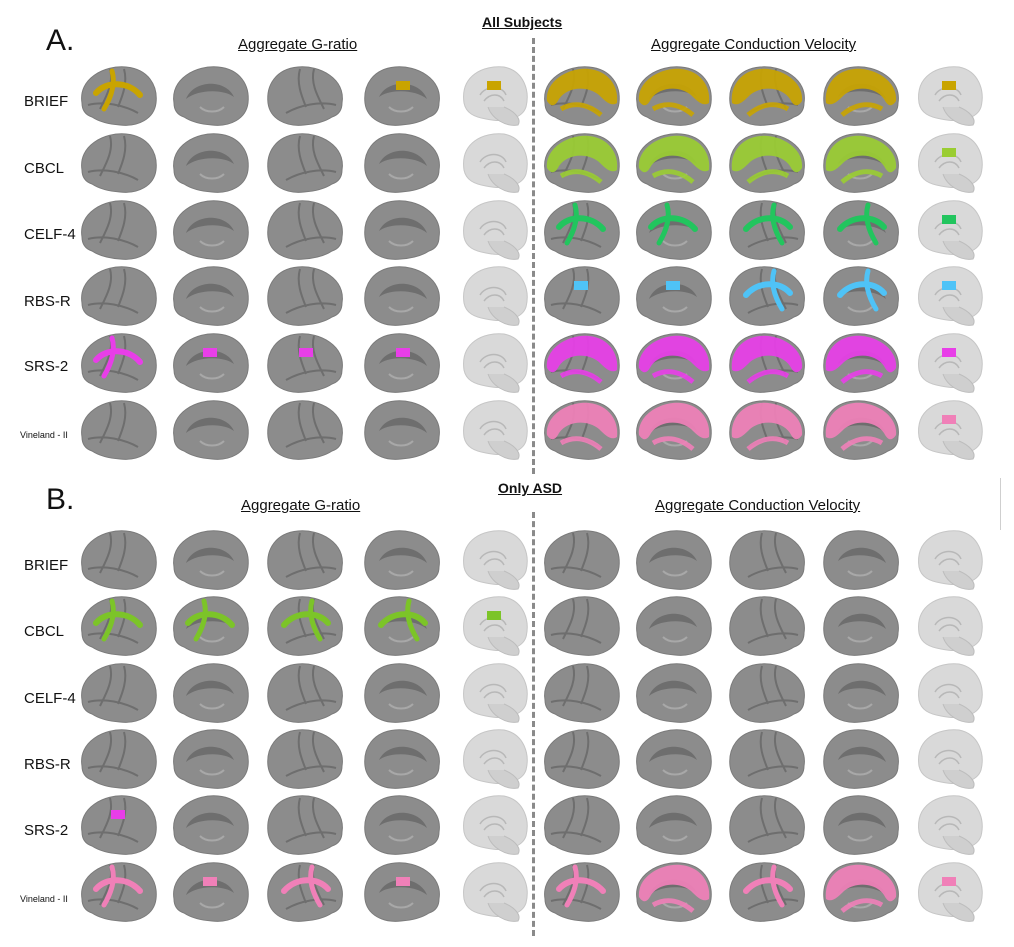 The width and height of the screenshot is (1014, 947). I want to click on brain-panel1-row5-col0, so click(119, 892).